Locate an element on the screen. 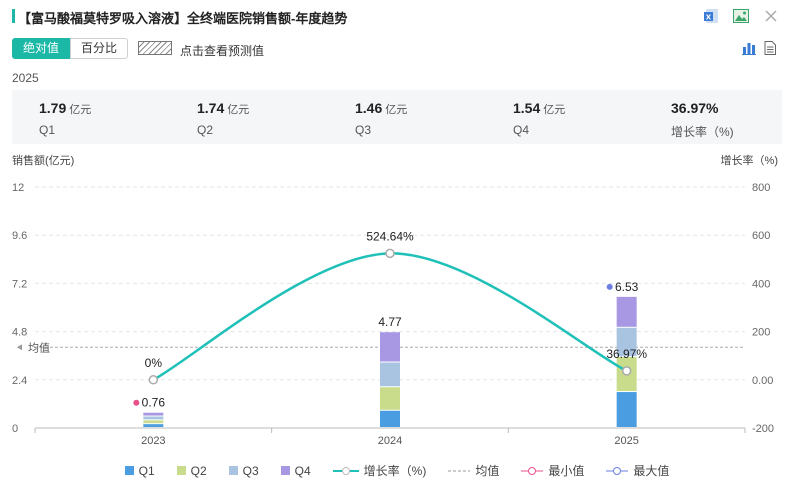 Image resolution: width=794 pixels, height=500 pixels. bar-segment-q1-2024 is located at coordinates (390, 418).